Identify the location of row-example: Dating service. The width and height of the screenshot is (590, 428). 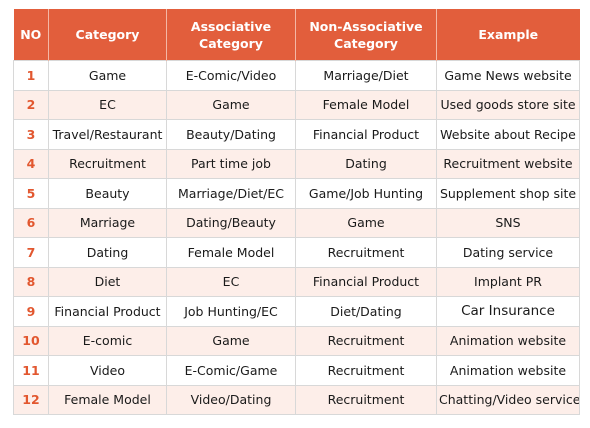
(508, 252).